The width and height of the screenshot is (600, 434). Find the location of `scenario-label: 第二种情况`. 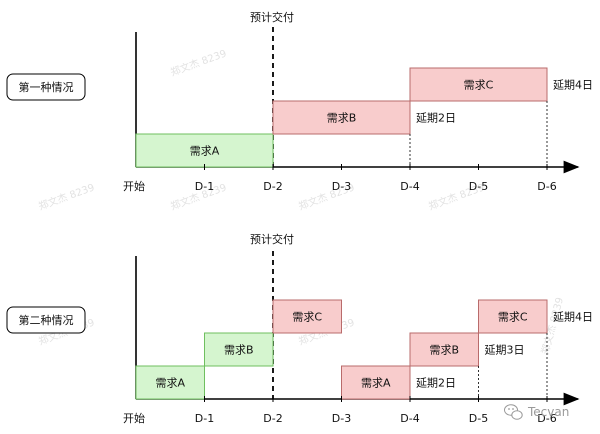

scenario-label: 第二种情况 is located at coordinates (46, 320).